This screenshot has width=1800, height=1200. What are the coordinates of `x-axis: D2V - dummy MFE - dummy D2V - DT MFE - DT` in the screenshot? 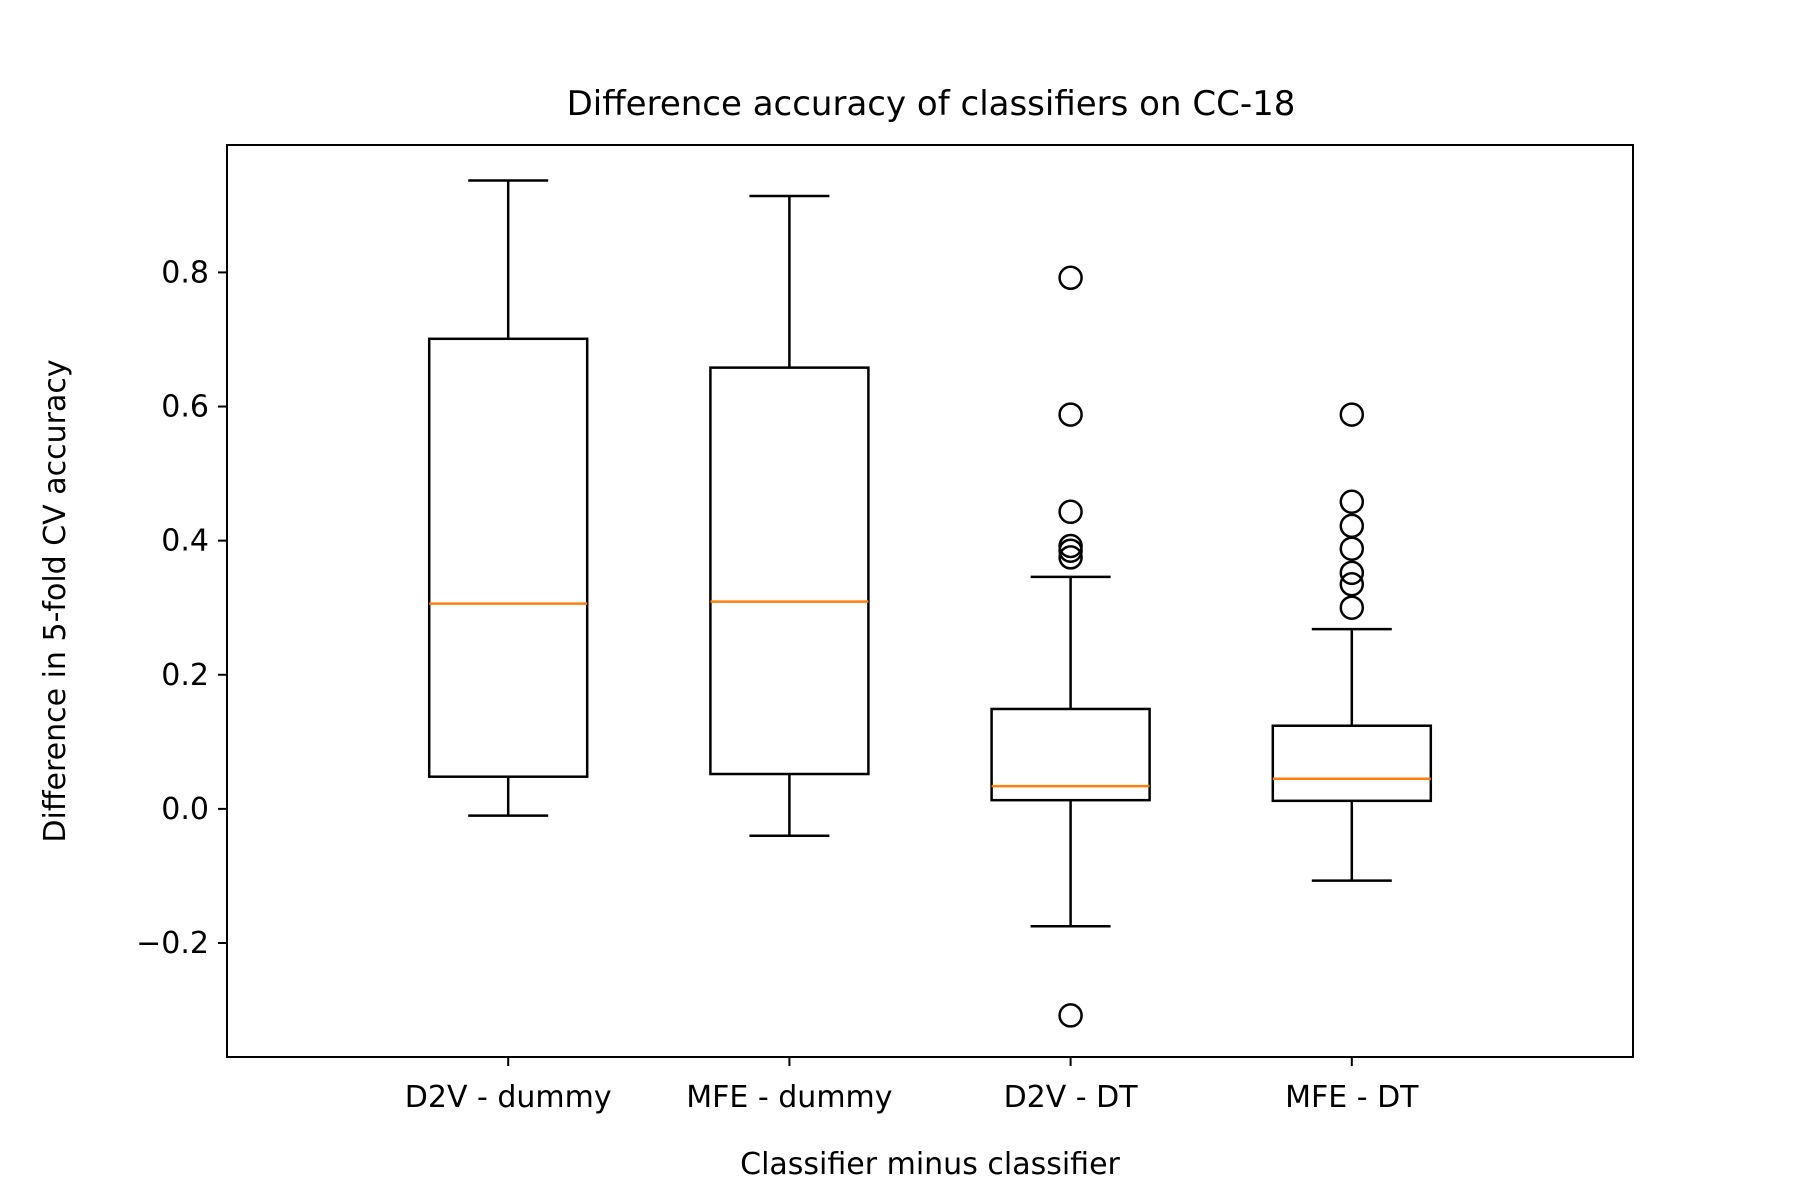 It's located at (912, 1086).